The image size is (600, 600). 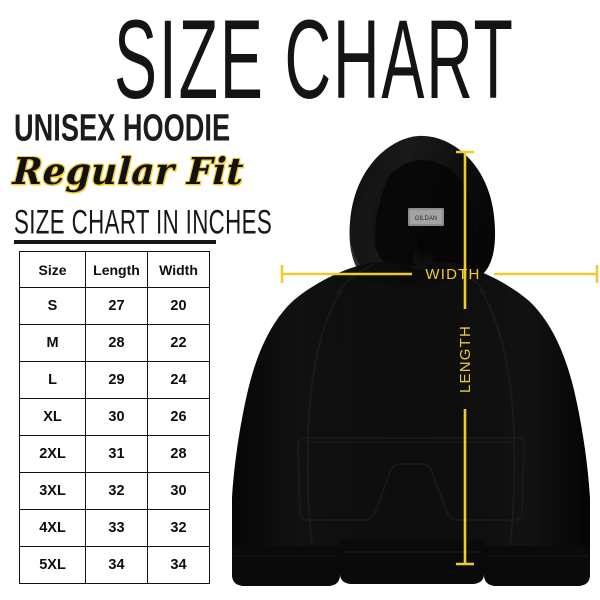 What do you see at coordinates (412, 562) in the screenshot?
I see `hoodie-hem-band` at bounding box center [412, 562].